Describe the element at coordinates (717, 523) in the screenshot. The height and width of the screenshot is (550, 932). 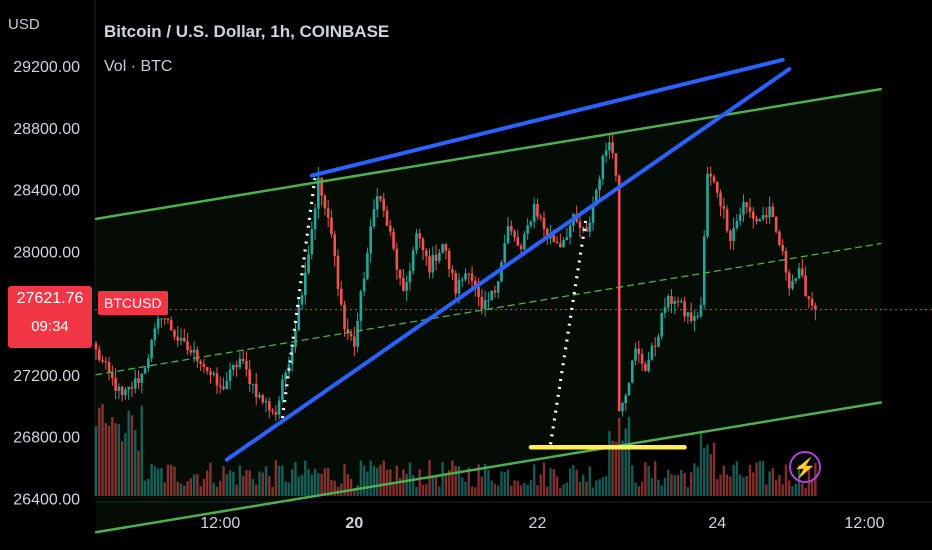
I see `x-tick-label: 24` at that location.